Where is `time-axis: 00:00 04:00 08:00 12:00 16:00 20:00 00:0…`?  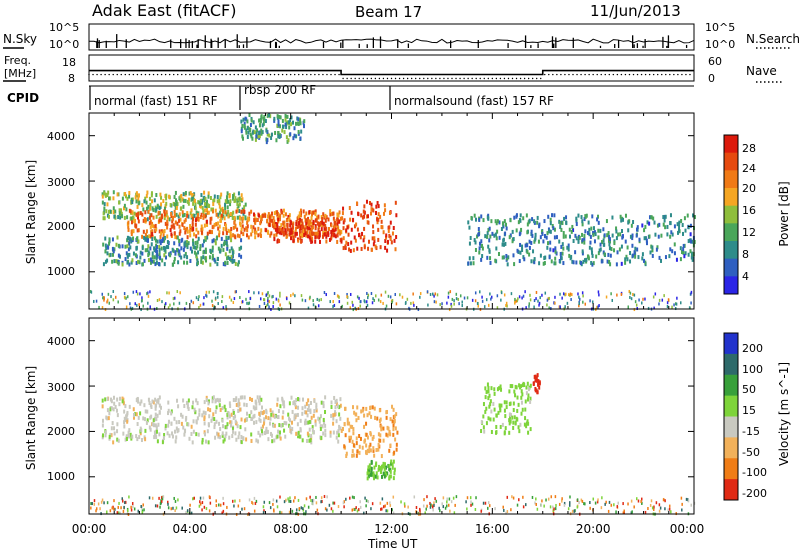
time-axis: 00:00 04:00 08:00 12:00 16:00 20:00 00:0… is located at coordinates (388, 536).